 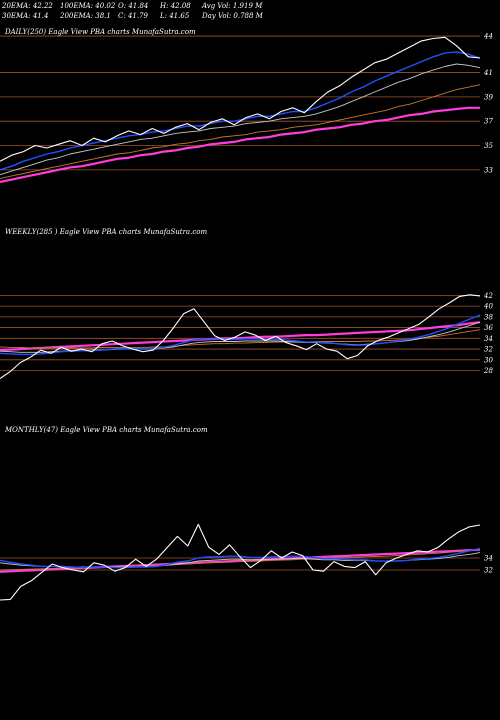 I want to click on daily-ytick-label: 41, so click(x=488, y=73).